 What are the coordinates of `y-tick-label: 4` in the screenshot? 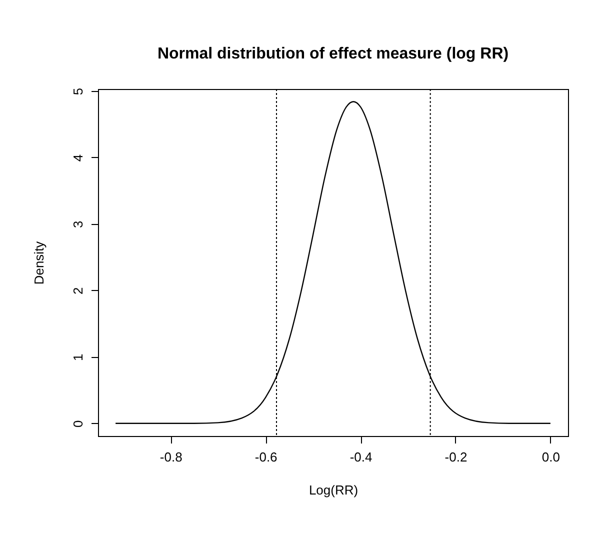 It's located at (78, 158).